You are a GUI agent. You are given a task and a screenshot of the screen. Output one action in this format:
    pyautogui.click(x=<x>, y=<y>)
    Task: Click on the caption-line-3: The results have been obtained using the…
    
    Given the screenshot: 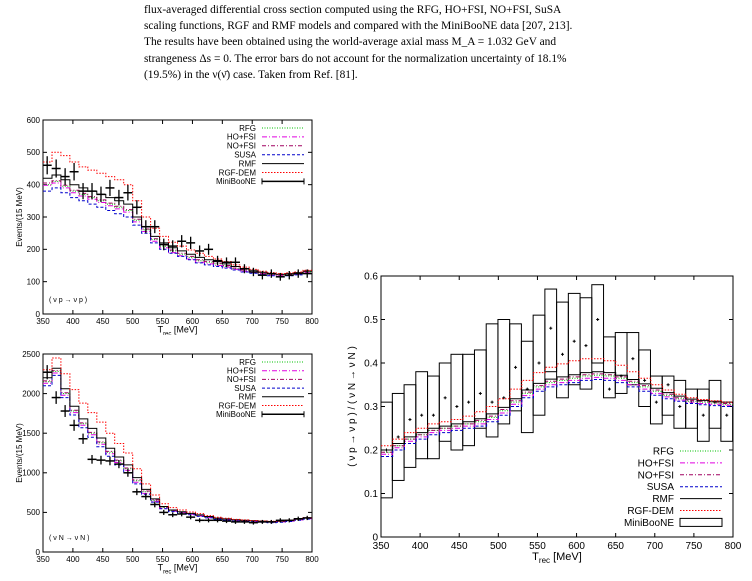 What is the action you would take?
    pyautogui.click(x=350, y=42)
    